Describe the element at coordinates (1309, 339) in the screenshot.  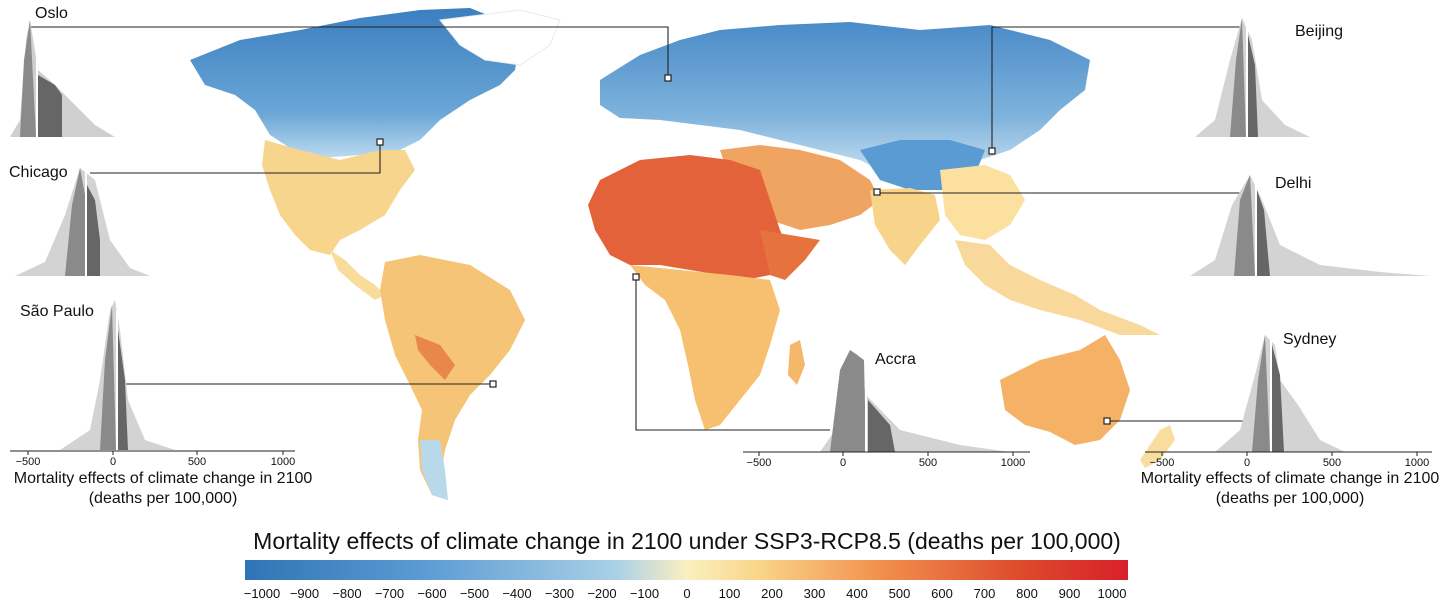
I see `label-sydney: Sydney` at that location.